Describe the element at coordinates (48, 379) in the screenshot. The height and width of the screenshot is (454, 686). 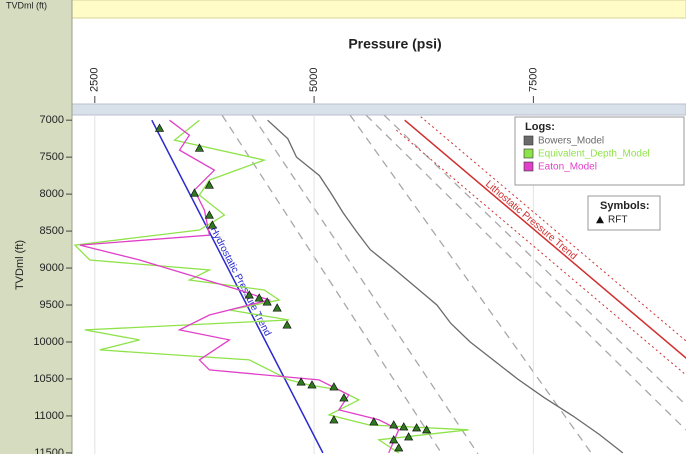
I see `y-tick-label: 10500` at that location.